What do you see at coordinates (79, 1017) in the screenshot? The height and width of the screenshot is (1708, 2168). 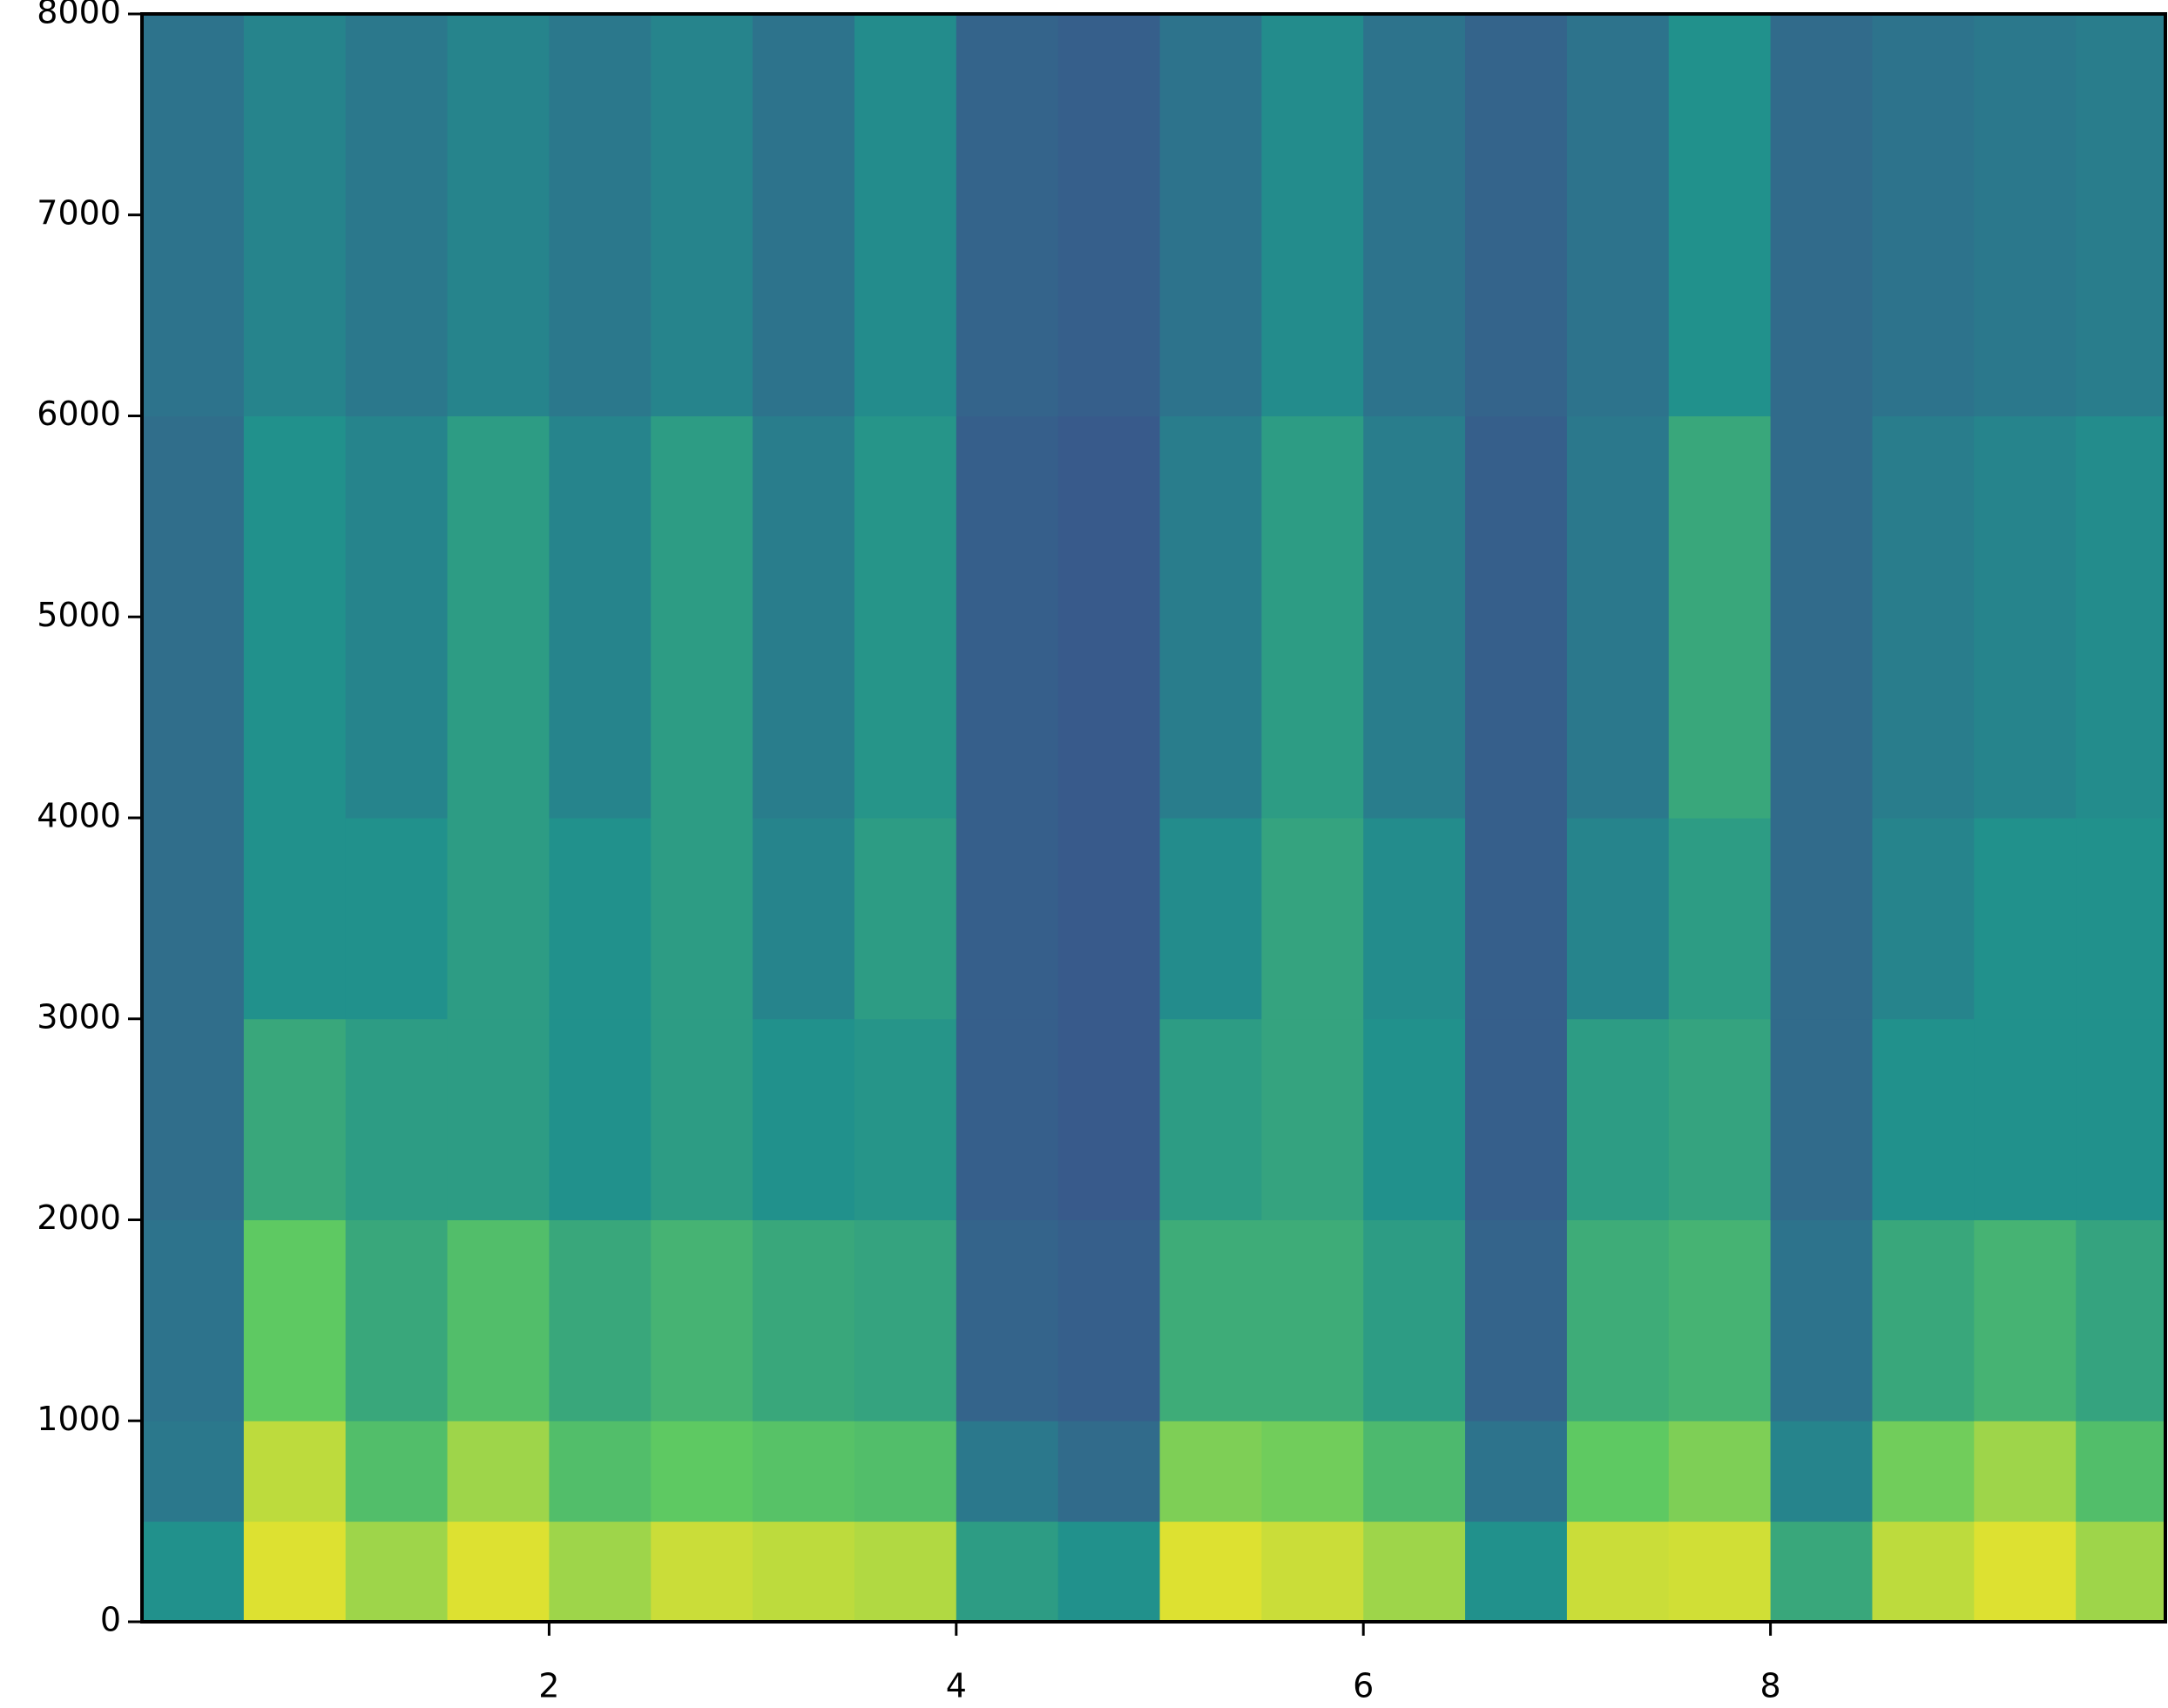 I see `y-tick-label: 3000` at bounding box center [79, 1017].